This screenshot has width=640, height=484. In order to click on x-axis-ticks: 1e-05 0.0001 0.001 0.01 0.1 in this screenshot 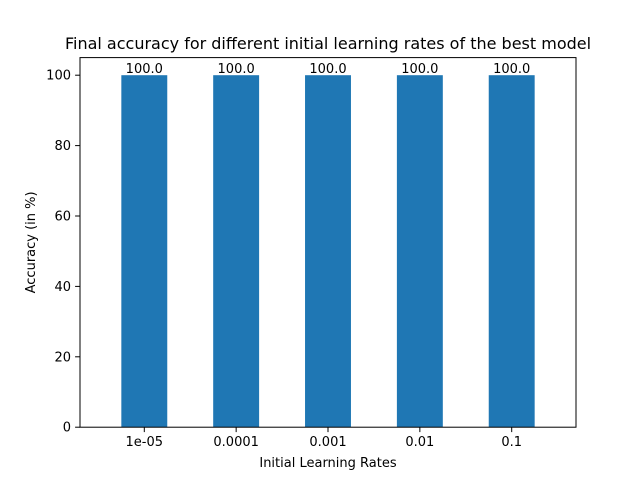, I will do `click(324, 438)`.